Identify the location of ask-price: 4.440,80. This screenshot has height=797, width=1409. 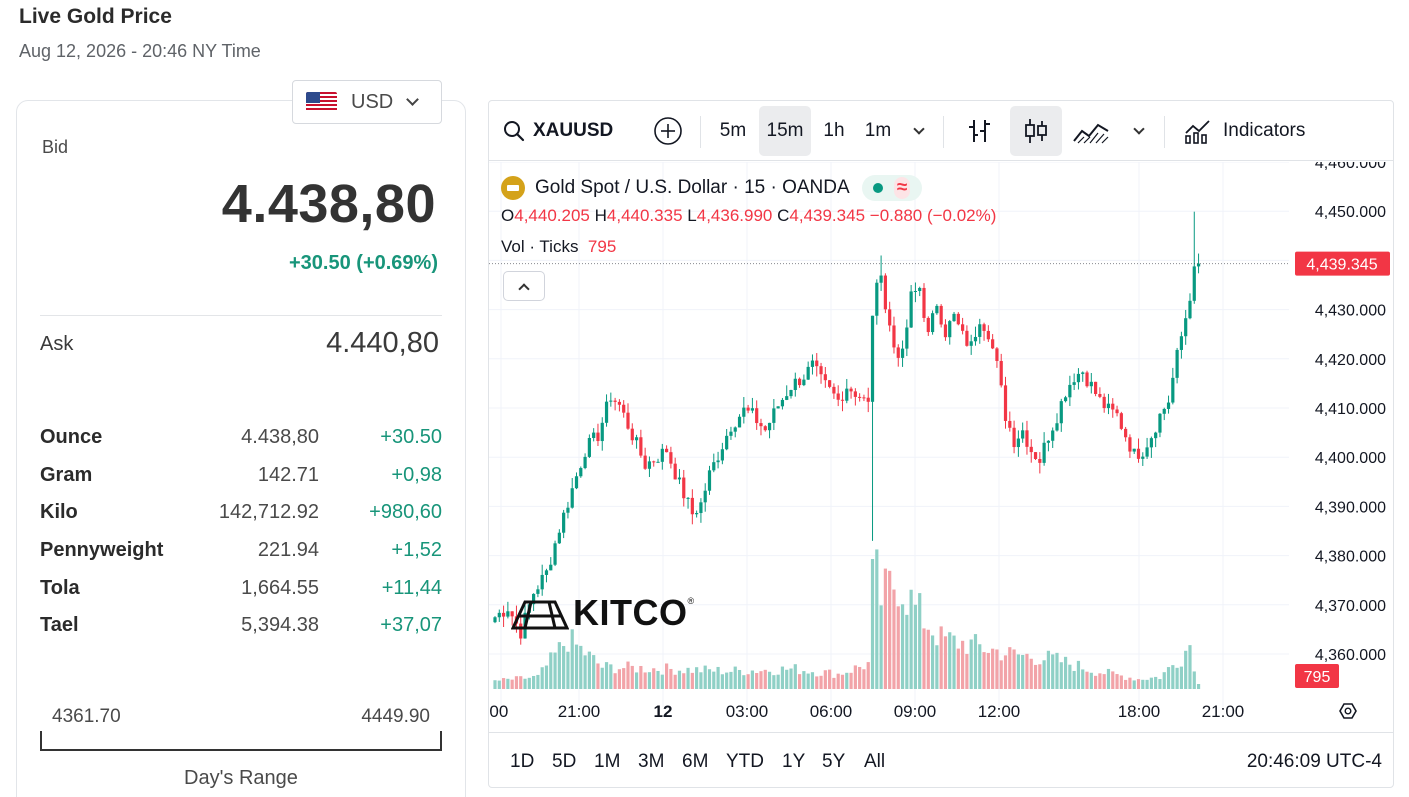
(382, 343).